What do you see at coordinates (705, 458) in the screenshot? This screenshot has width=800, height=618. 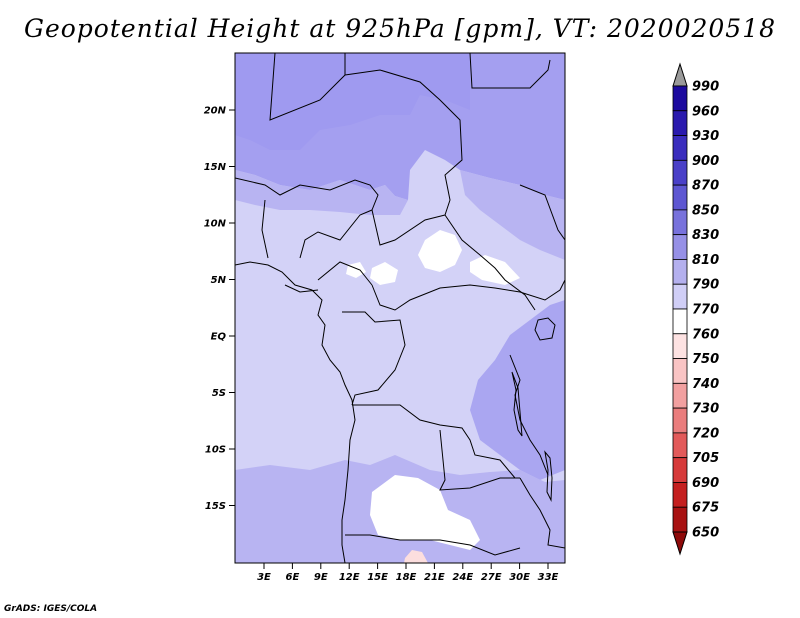 I see `colorbar-label: 705` at bounding box center [705, 458].